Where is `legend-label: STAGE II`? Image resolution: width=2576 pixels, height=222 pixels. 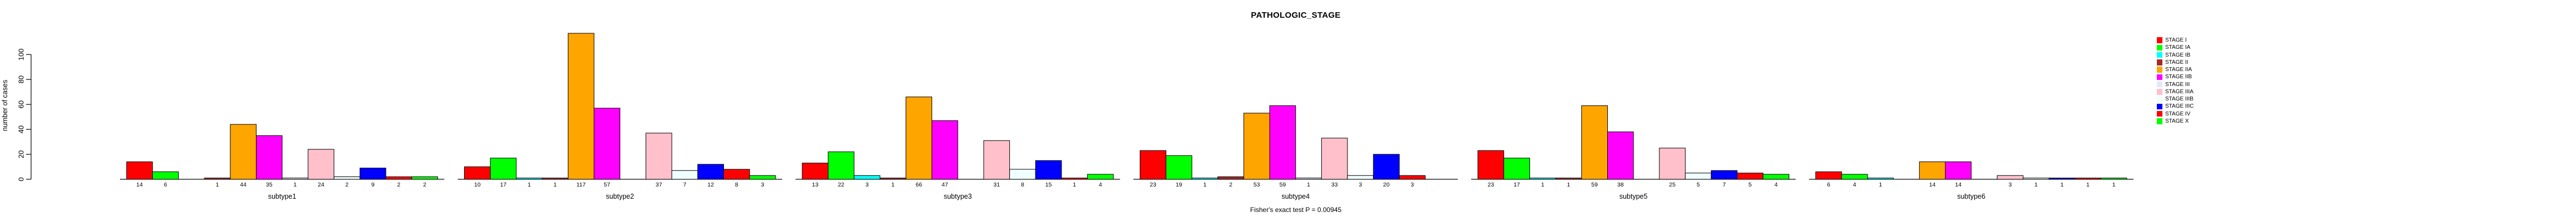
legend-label: STAGE II is located at coordinates (2176, 62).